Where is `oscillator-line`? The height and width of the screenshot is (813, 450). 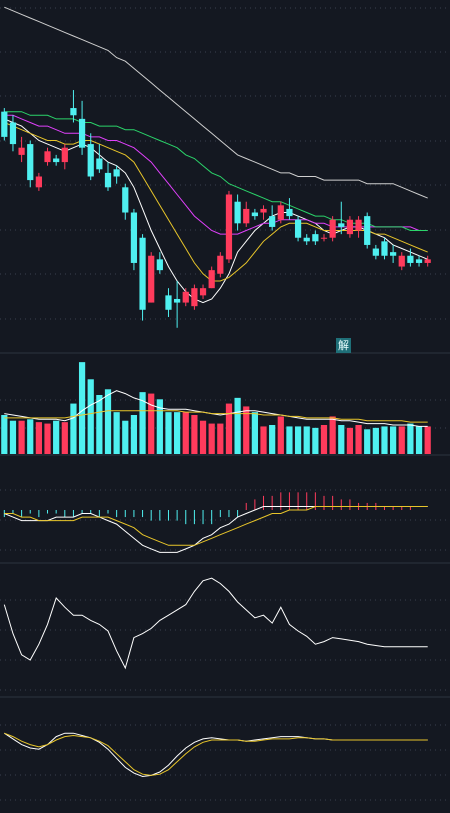
oscillator-line is located at coordinates (215, 623).